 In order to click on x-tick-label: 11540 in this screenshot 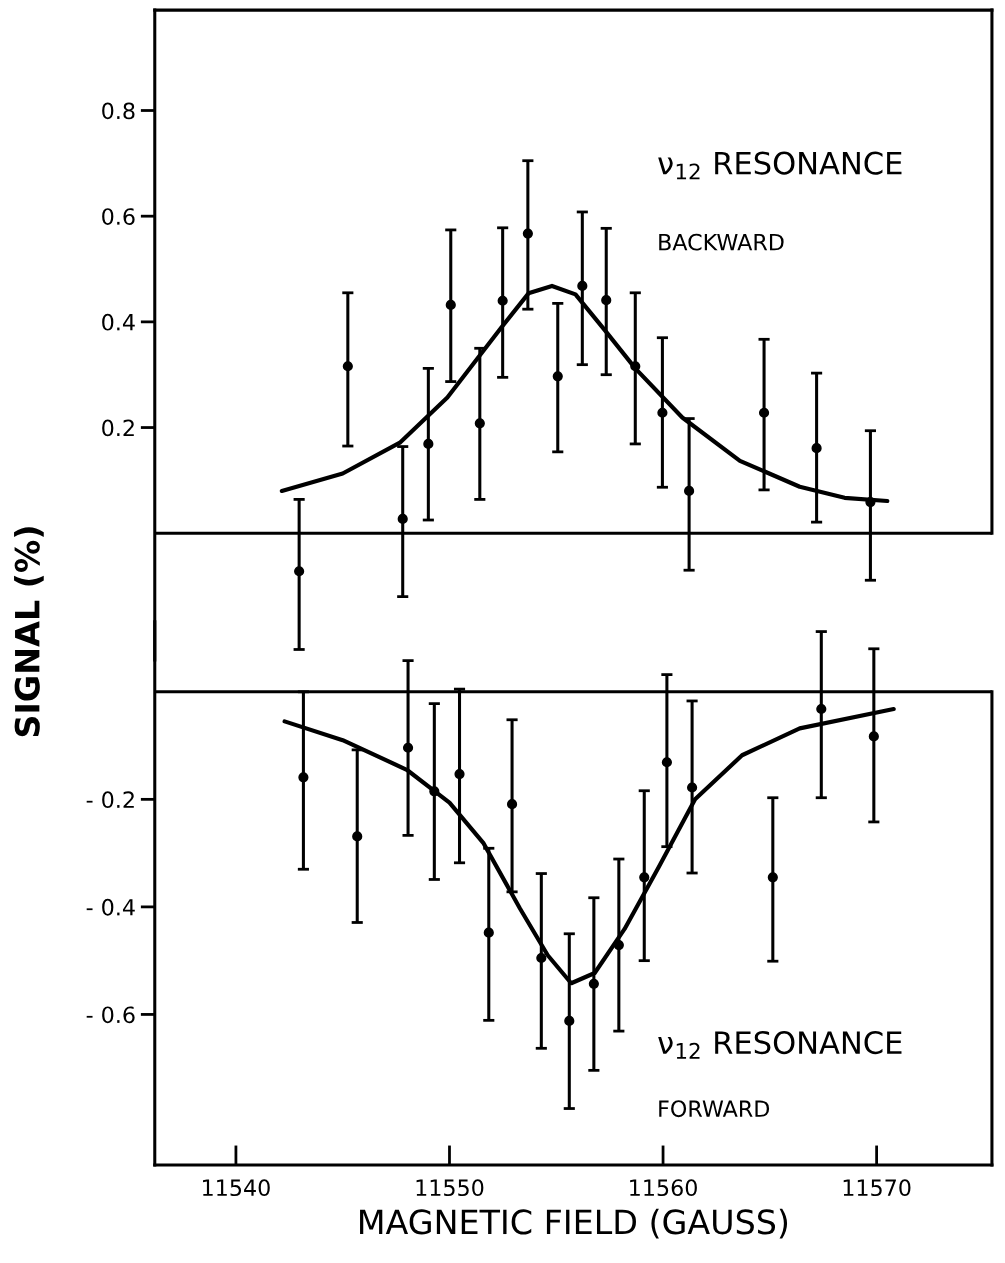, I will do `click(236, 1188)`.